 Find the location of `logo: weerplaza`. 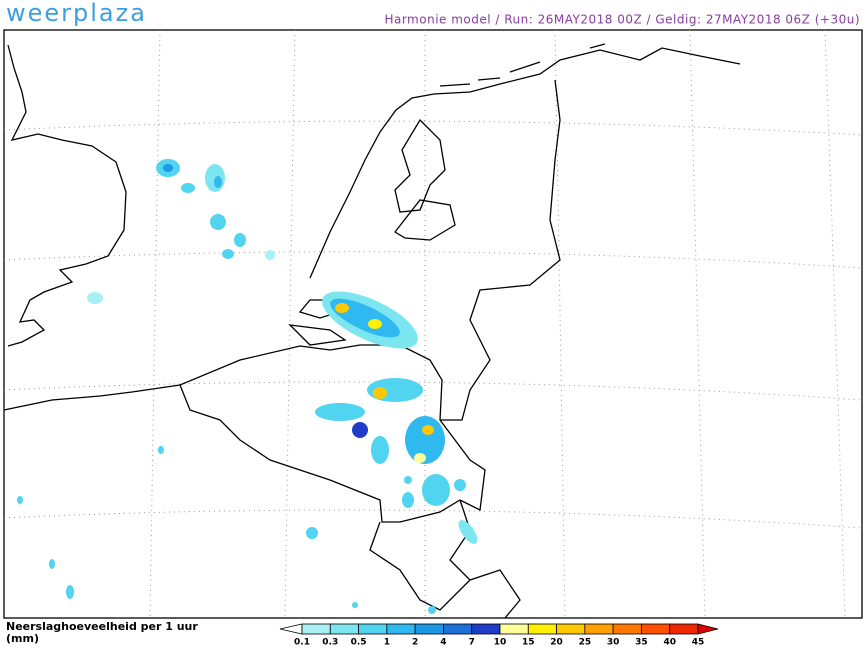

logo: weerplaza is located at coordinates (76, 13).